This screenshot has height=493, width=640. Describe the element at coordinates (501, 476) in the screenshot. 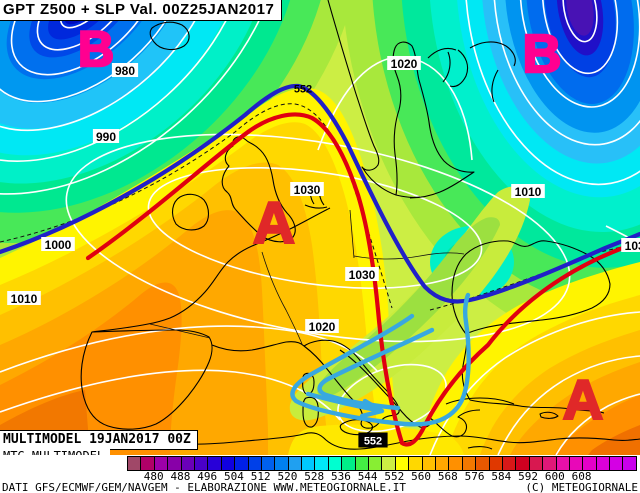

I see `colorbar-tick: 584` at that location.